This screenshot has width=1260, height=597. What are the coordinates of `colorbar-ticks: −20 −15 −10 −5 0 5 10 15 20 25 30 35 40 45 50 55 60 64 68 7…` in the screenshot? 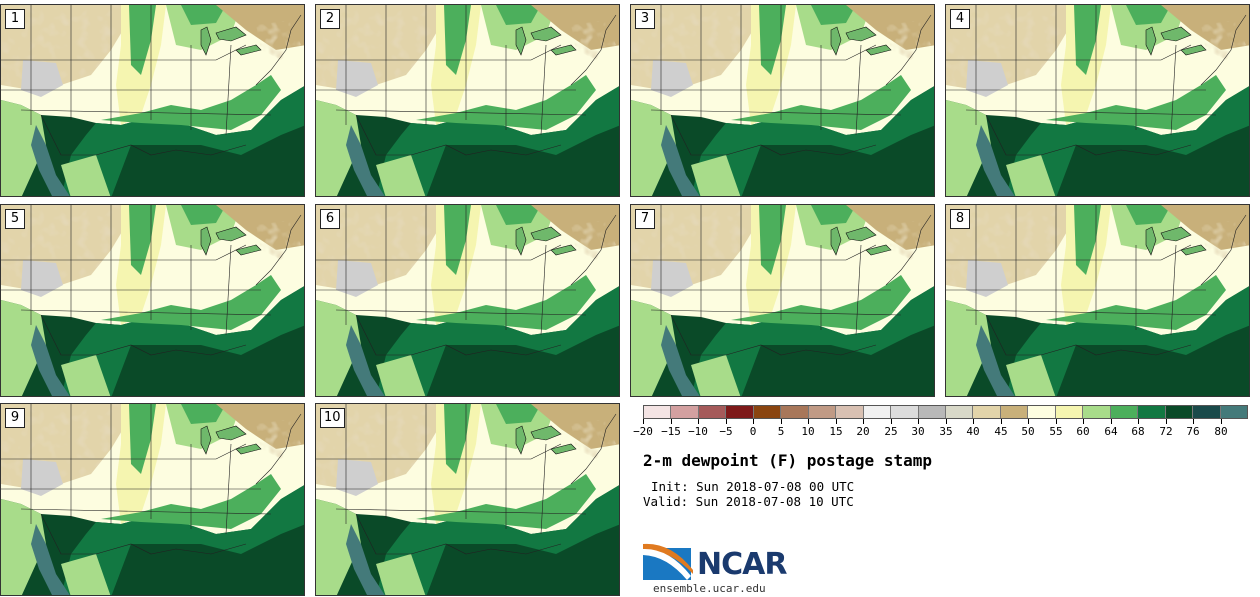 It's located at (940, 430).